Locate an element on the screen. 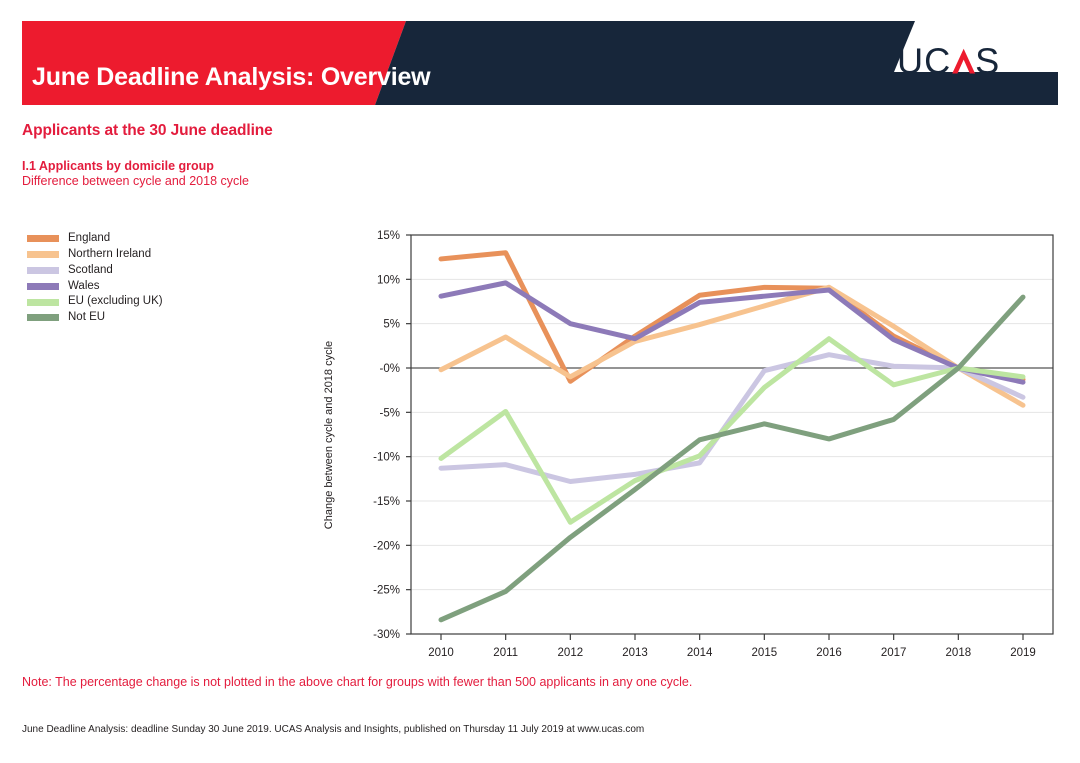 This screenshot has height=763, width=1080. series-line-scotland is located at coordinates (732, 418).